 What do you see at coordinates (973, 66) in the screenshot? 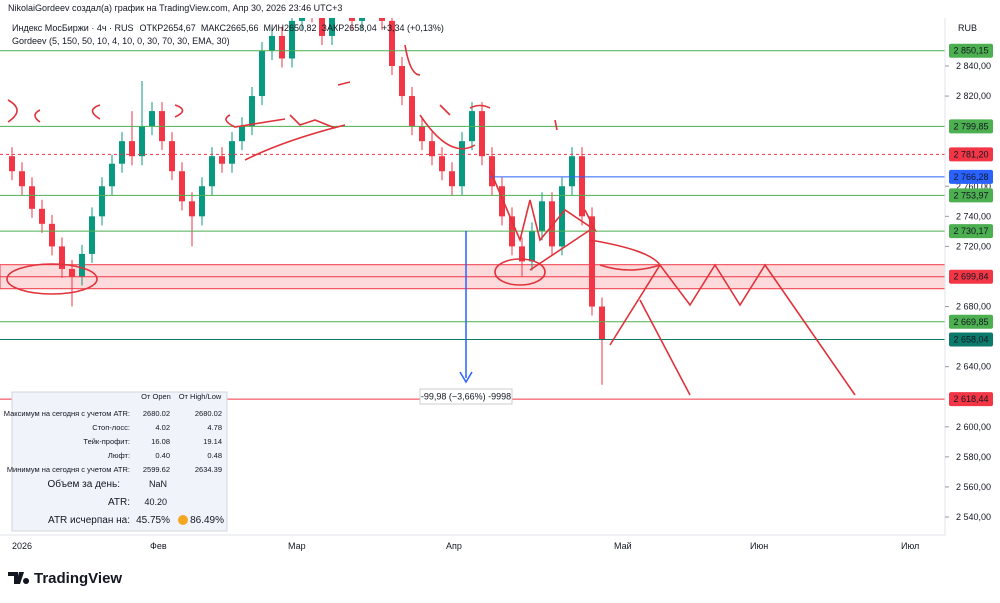
I see `price-tick-label: 2 840,00` at bounding box center [973, 66].